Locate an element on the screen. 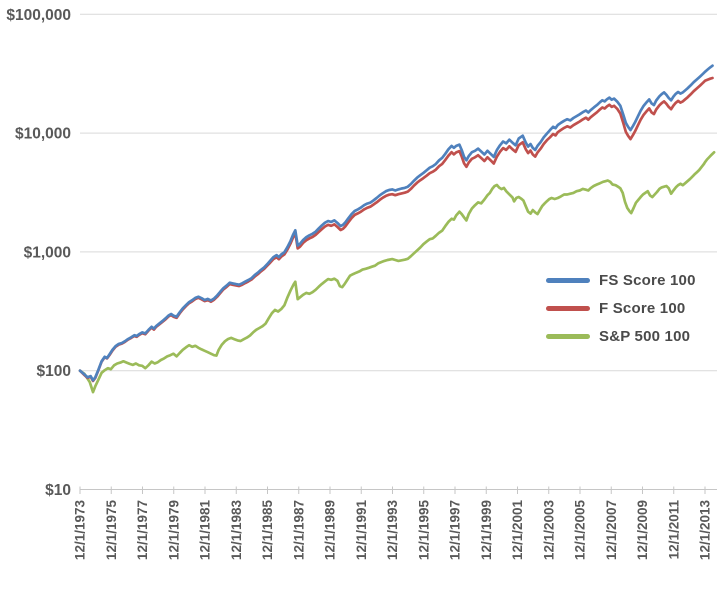 The image size is (722, 590). x-axis-tick-label: 12/1/1981 is located at coordinates (205, 530).